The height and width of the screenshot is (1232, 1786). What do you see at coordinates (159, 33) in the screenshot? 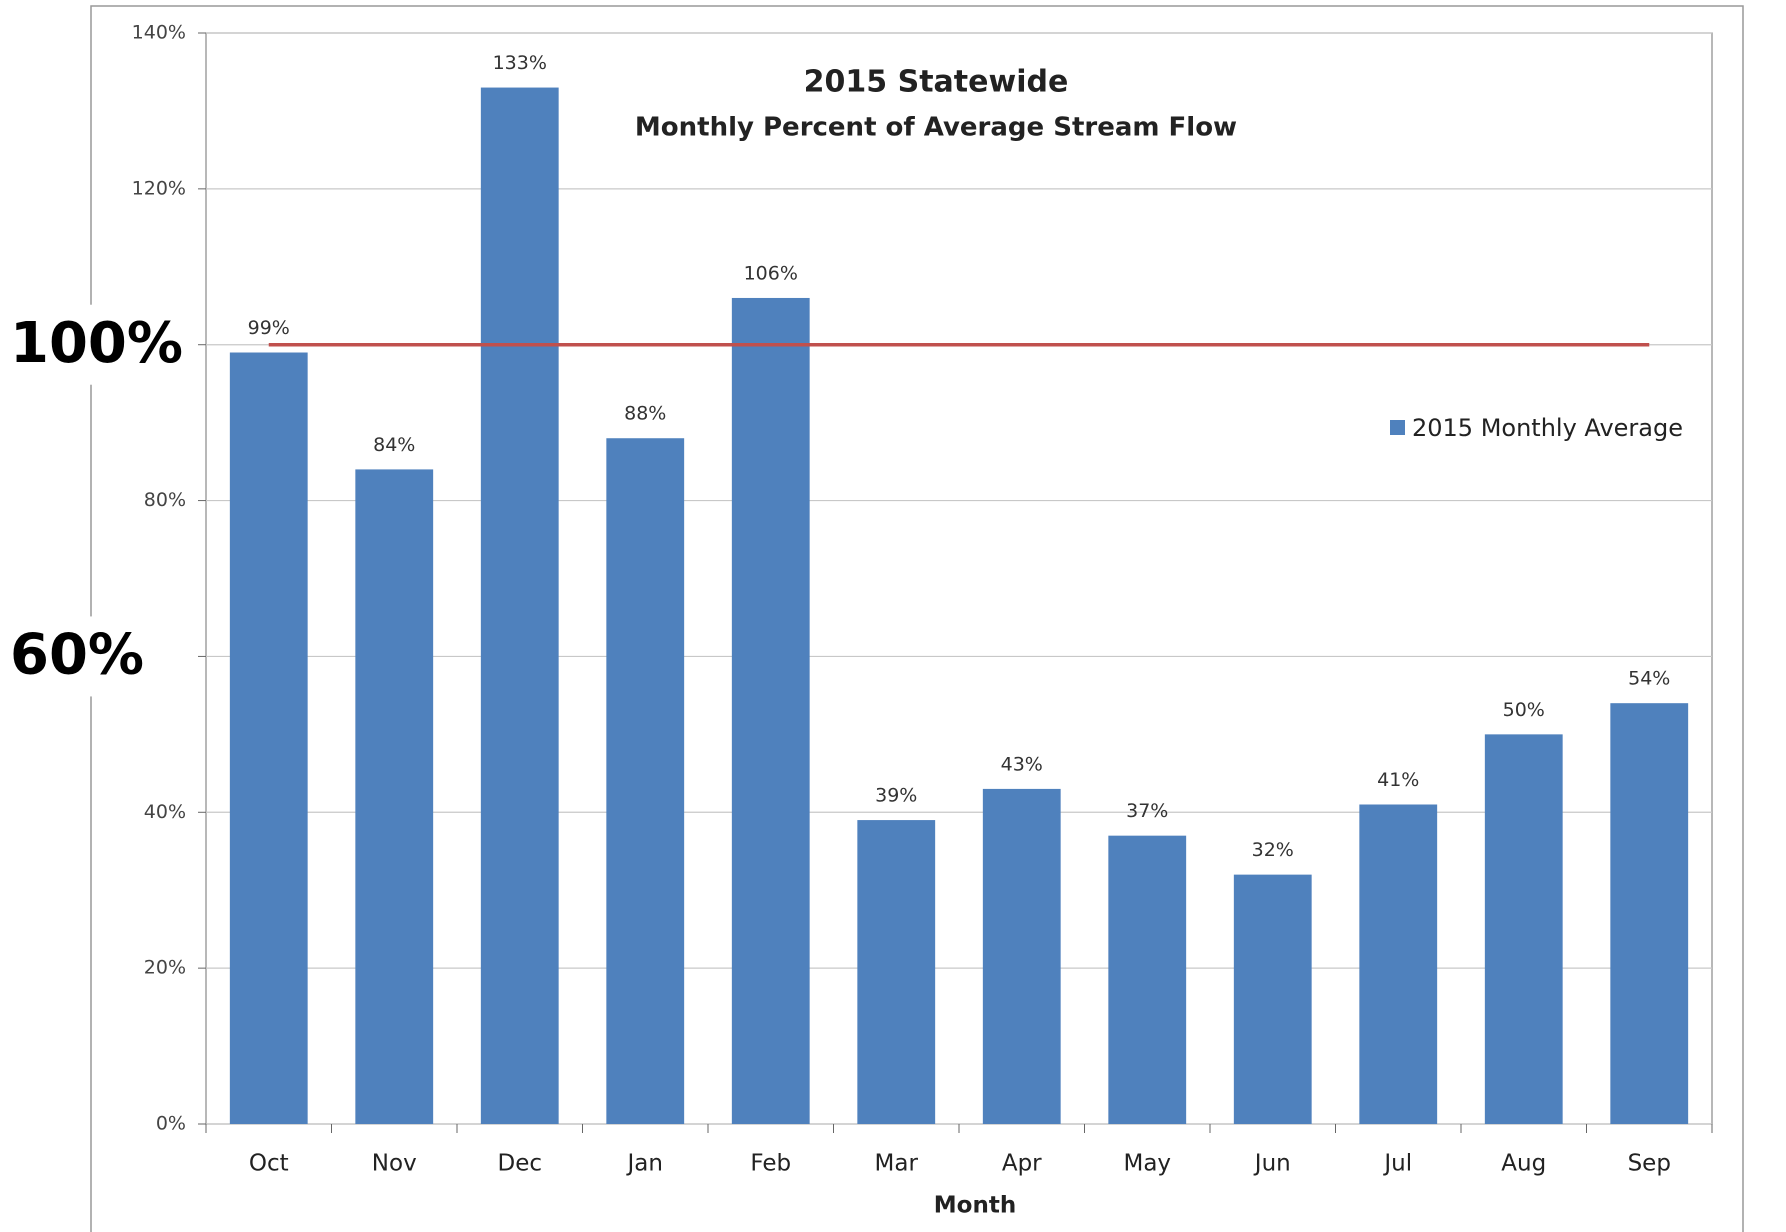
I see `y-tick-label: 140%` at bounding box center [159, 33].